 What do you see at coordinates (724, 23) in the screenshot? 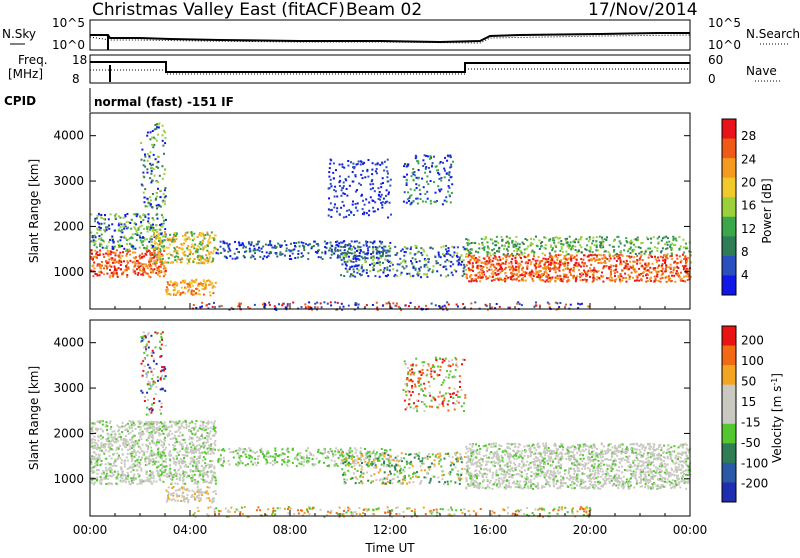
I see `noise-right-tick-top: 10^5` at bounding box center [724, 23].